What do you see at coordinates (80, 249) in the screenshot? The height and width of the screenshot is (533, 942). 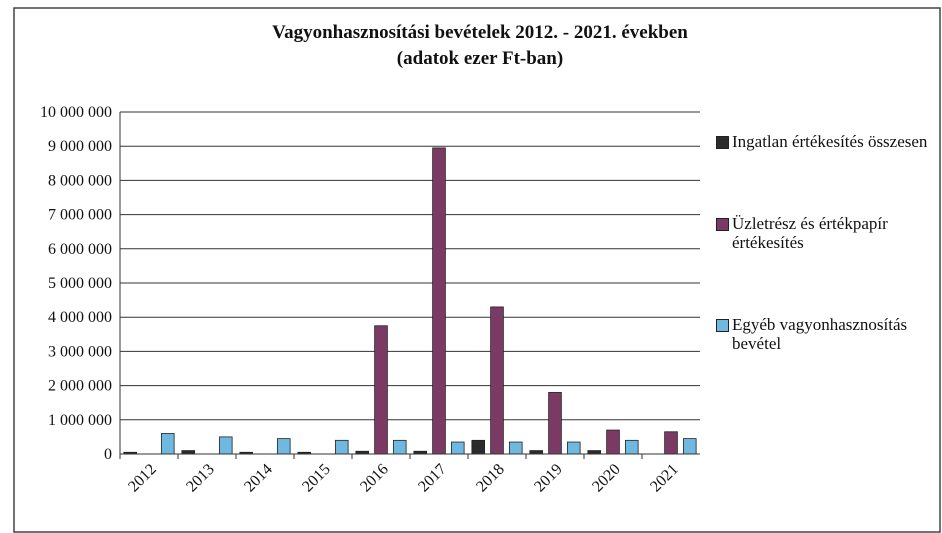 I see `y-tick-label: 6 000 000` at bounding box center [80, 249].